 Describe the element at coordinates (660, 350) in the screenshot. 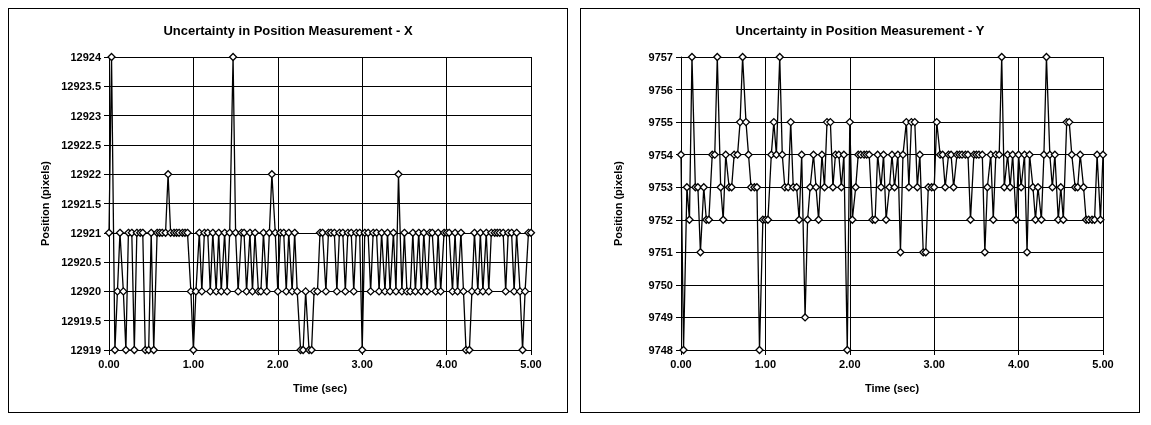

I see `y-tick-label: 9748` at that location.